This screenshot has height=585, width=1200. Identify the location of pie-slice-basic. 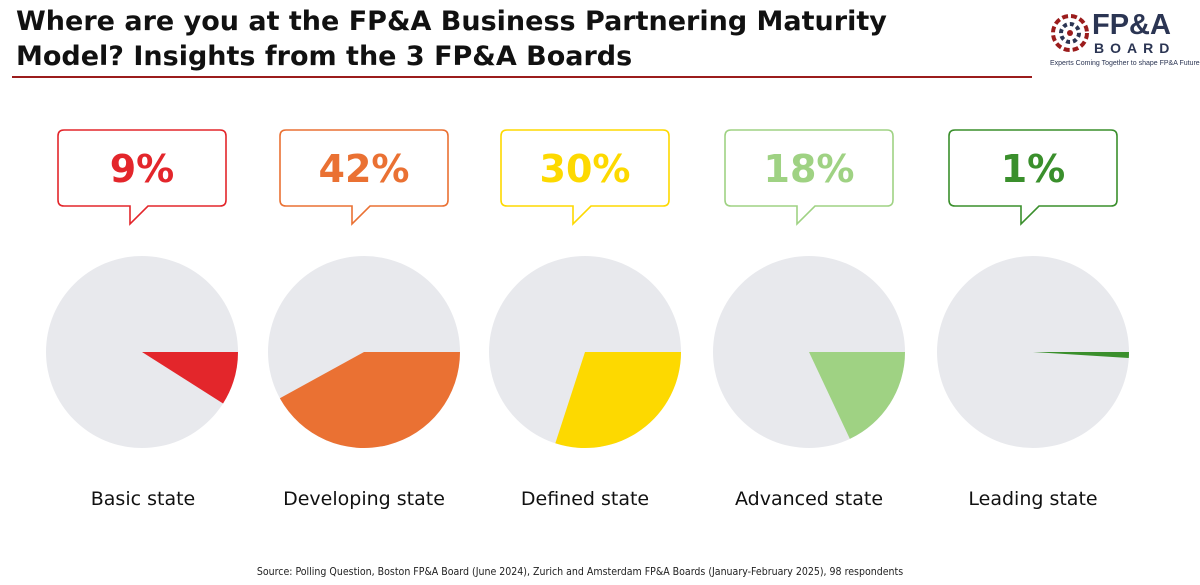
(190, 378).